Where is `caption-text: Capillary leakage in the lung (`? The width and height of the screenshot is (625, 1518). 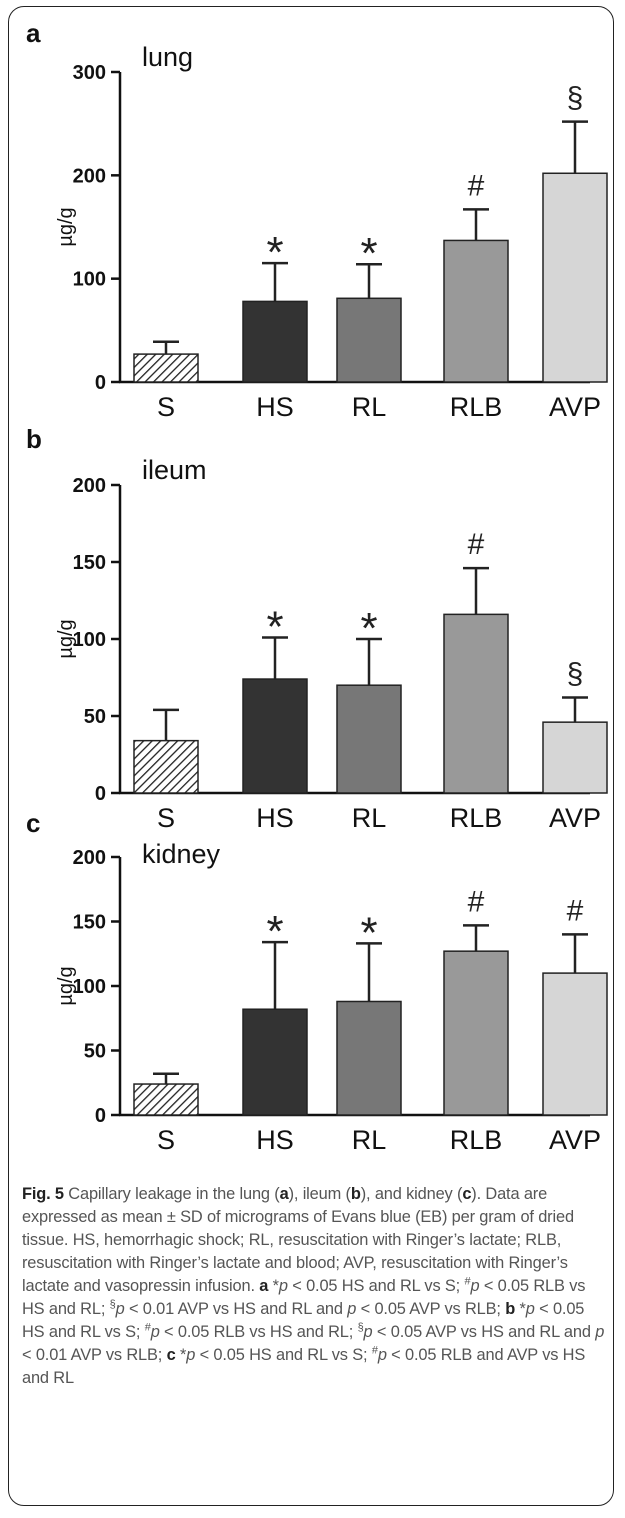
caption-text: Capillary leakage in the lung ( is located at coordinates (171, 1194).